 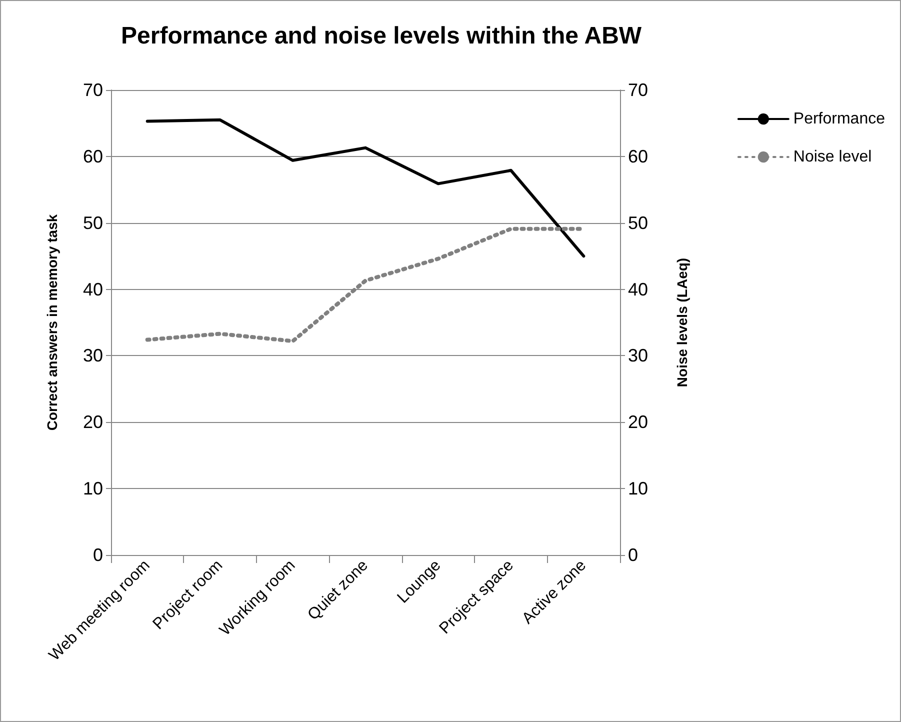 What do you see at coordinates (366, 188) in the screenshot?
I see `line-series` at bounding box center [366, 188].